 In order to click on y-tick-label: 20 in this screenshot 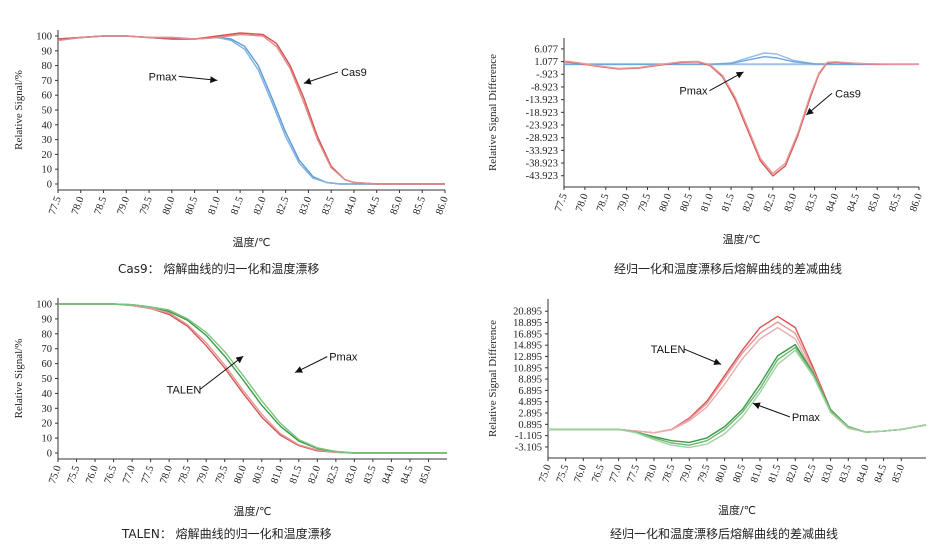, I will do `click(47, 155)`.